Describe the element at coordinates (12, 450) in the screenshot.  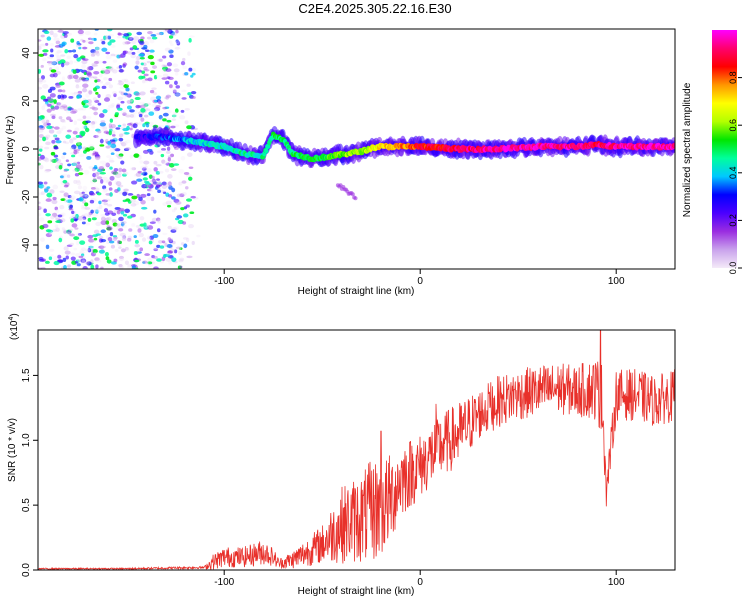
I see `snr-y-label: SNR (10 * v/v)` at that location.